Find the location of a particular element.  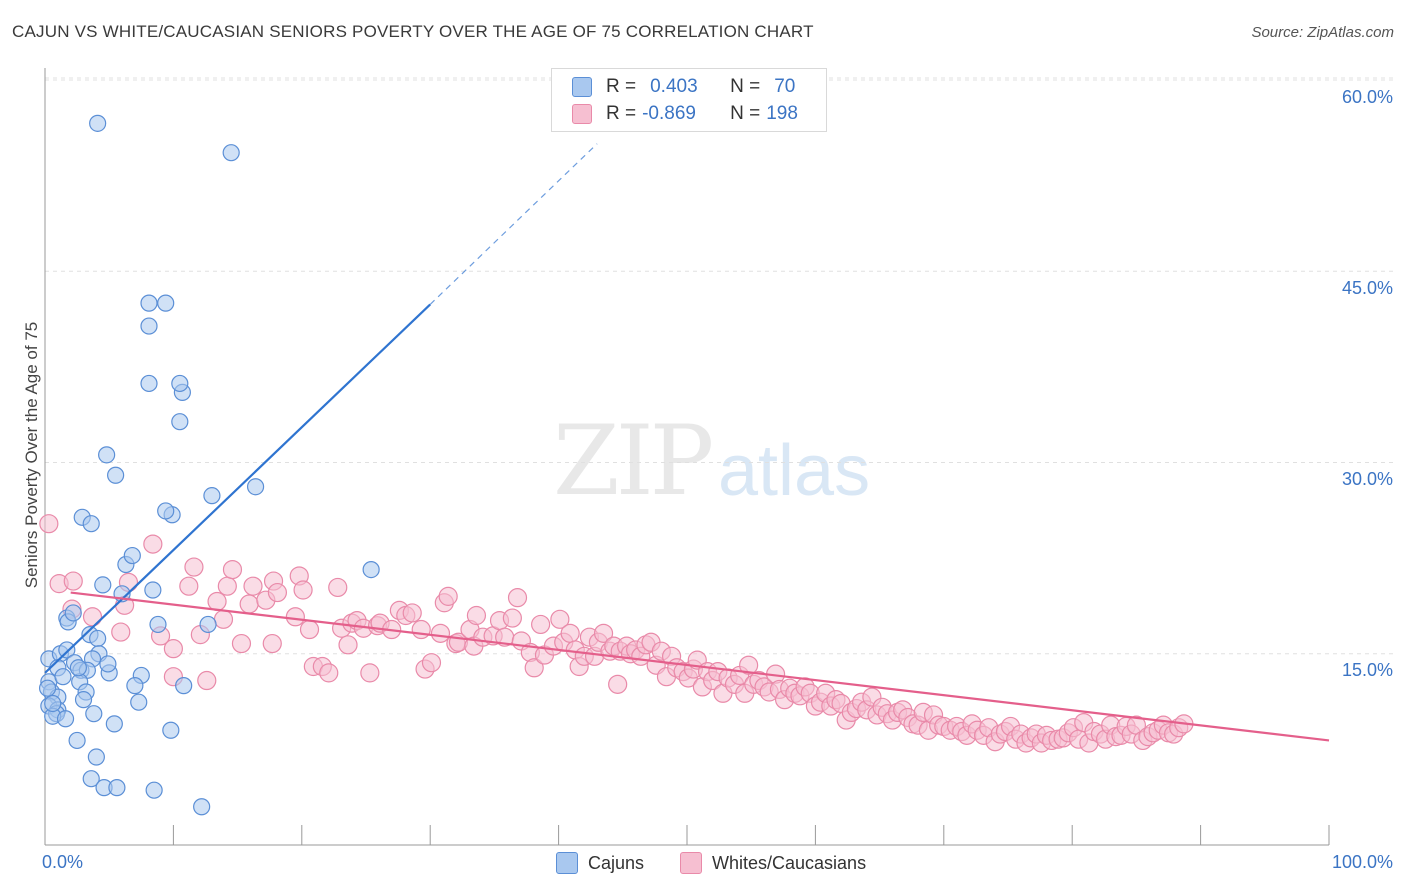

white-legend-label: Whites/Caucasians is located at coordinates (789, 862).